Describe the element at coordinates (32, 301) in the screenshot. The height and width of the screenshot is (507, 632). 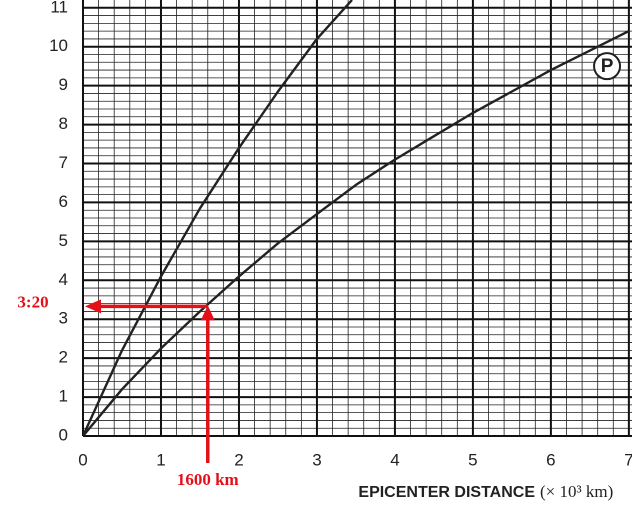
I see `annotation: 3:20` at that location.